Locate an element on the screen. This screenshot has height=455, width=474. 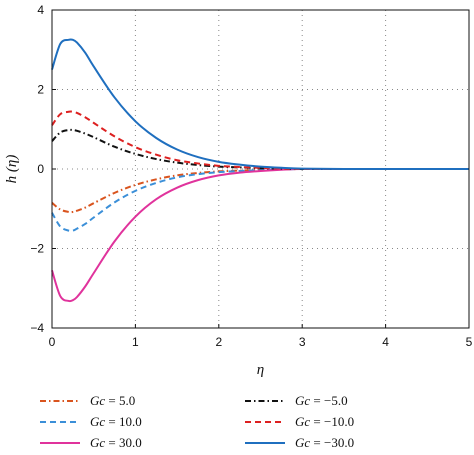
x-tick-label: 2 is located at coordinates (218, 342).